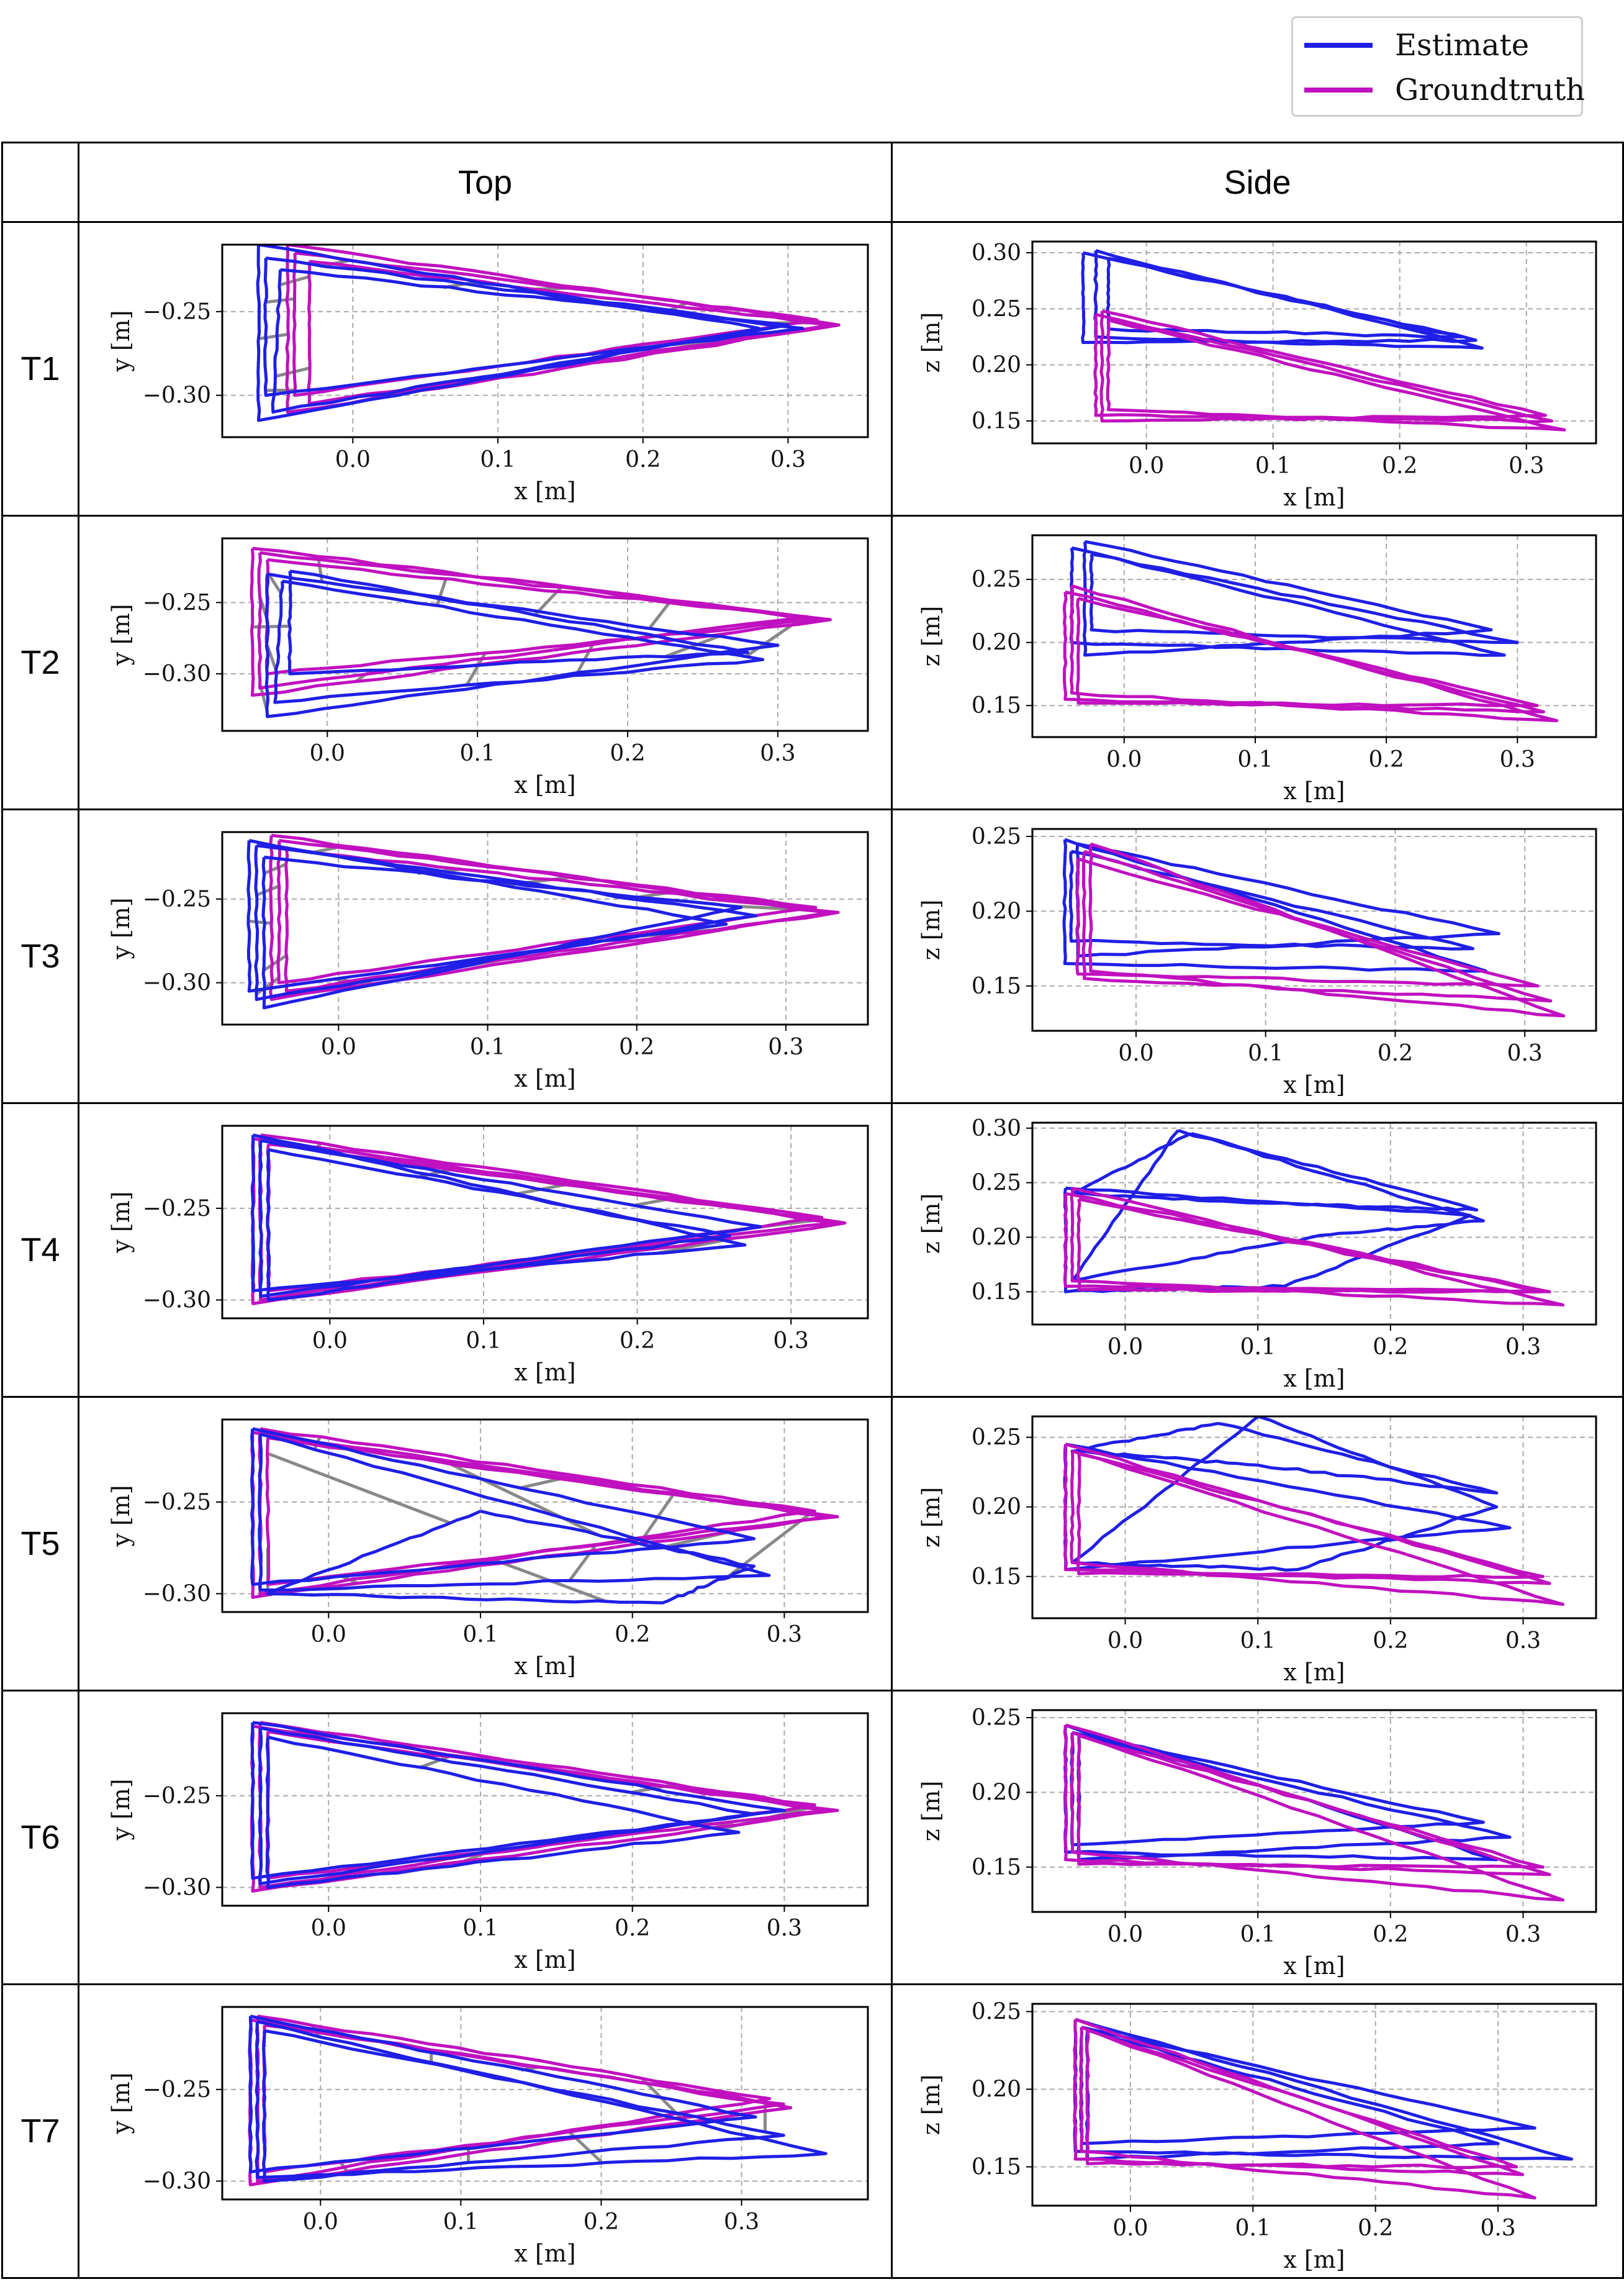 The height and width of the screenshot is (2287, 1624). Describe the element at coordinates (1490, 90) in the screenshot. I see `legend-label-groundtruth: Groundtruth` at that location.